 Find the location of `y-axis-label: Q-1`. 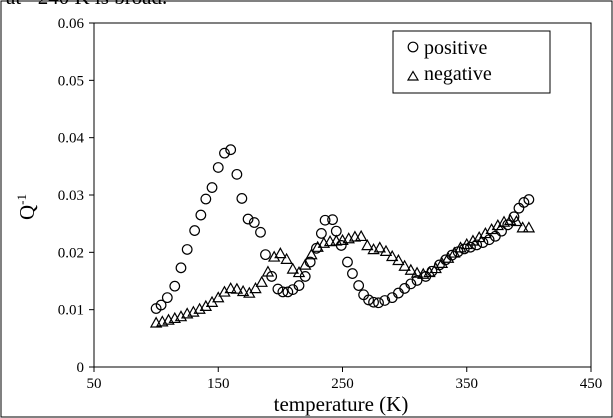

y-axis-label: Q-1 is located at coordinates (26, 207).